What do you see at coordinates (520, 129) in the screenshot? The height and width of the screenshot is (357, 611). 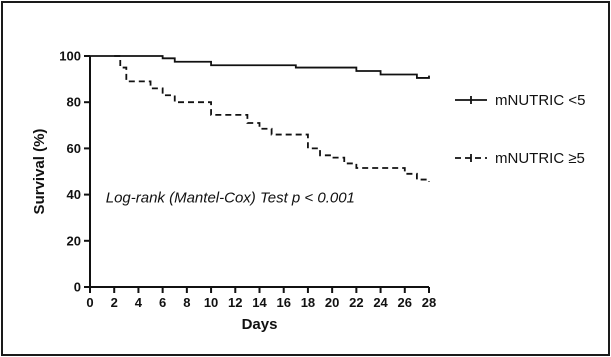 I see `legend: mNUTRIC <5 mNUTRIC ≥5` at bounding box center [520, 129].